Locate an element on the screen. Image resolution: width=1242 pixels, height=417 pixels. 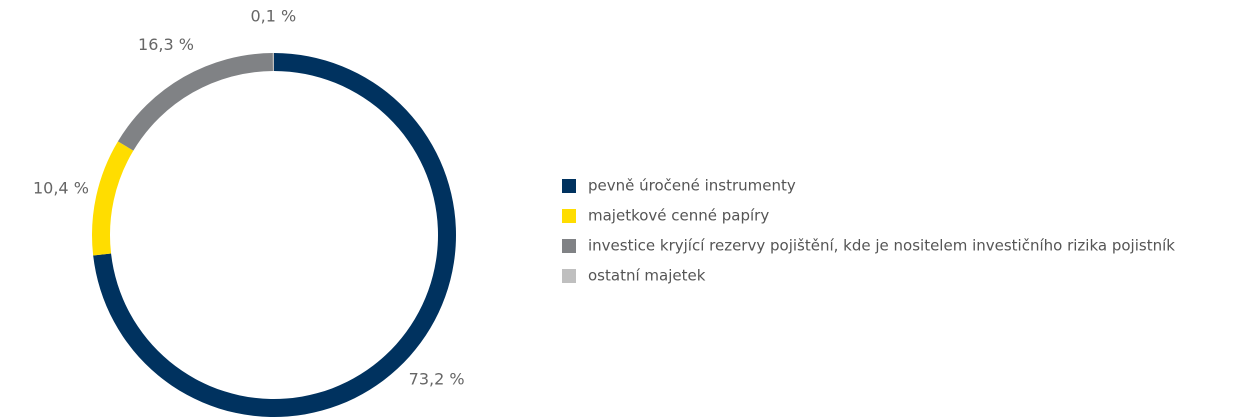
value-label: 0,1 % is located at coordinates (273, 16).